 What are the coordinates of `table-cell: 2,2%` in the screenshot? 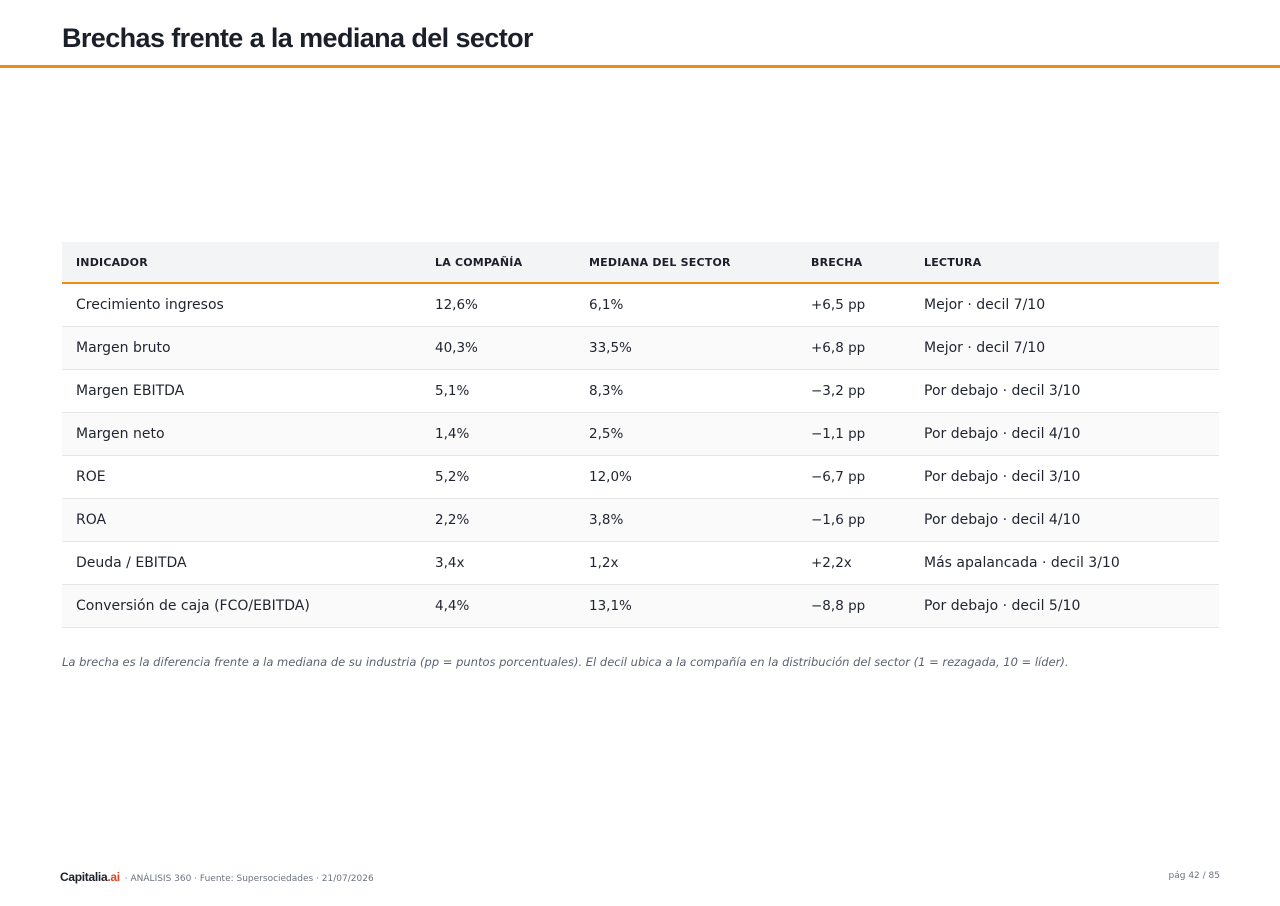 It's located at (498, 520).